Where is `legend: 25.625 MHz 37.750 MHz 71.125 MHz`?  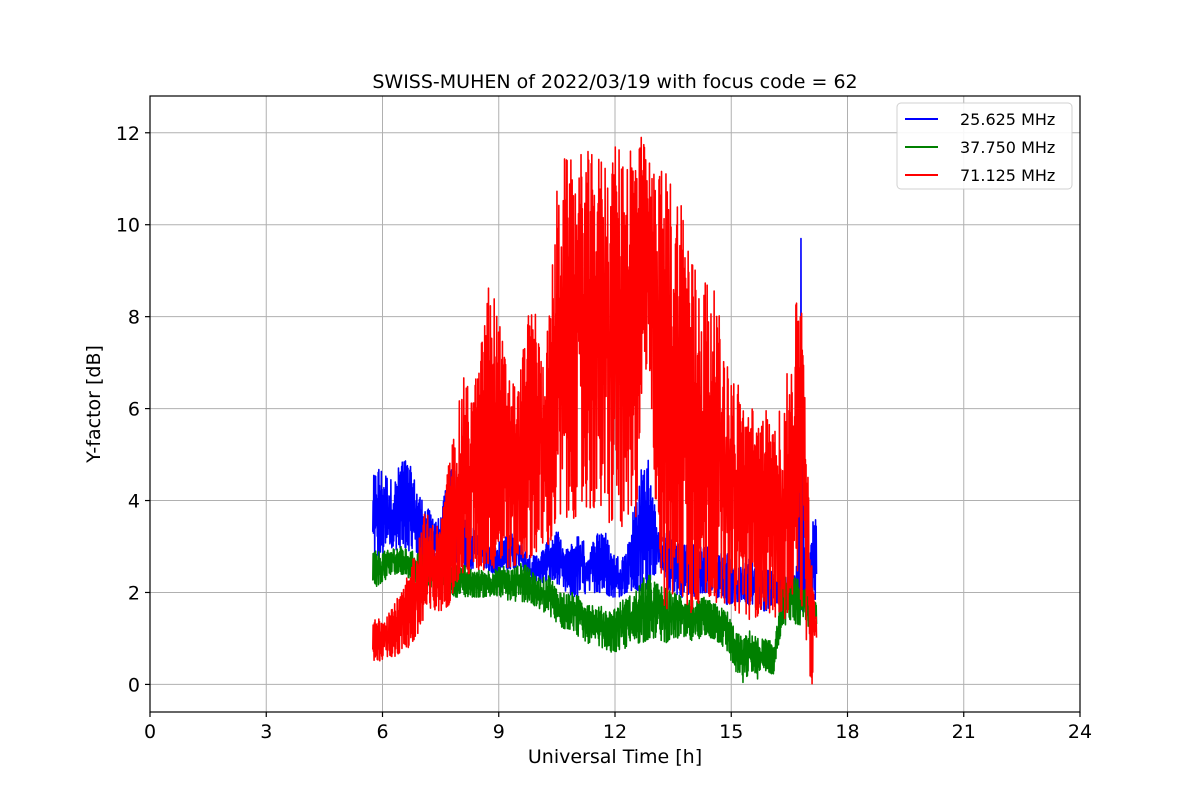 legend: 25.625 MHz 37.750 MHz 71.125 MHz is located at coordinates (984, 146).